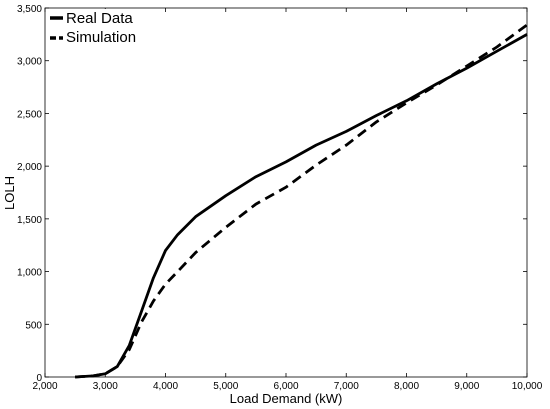 The height and width of the screenshot is (409, 550). What do you see at coordinates (406, 386) in the screenshot?
I see `x-tick-label: 8,000` at bounding box center [406, 386].